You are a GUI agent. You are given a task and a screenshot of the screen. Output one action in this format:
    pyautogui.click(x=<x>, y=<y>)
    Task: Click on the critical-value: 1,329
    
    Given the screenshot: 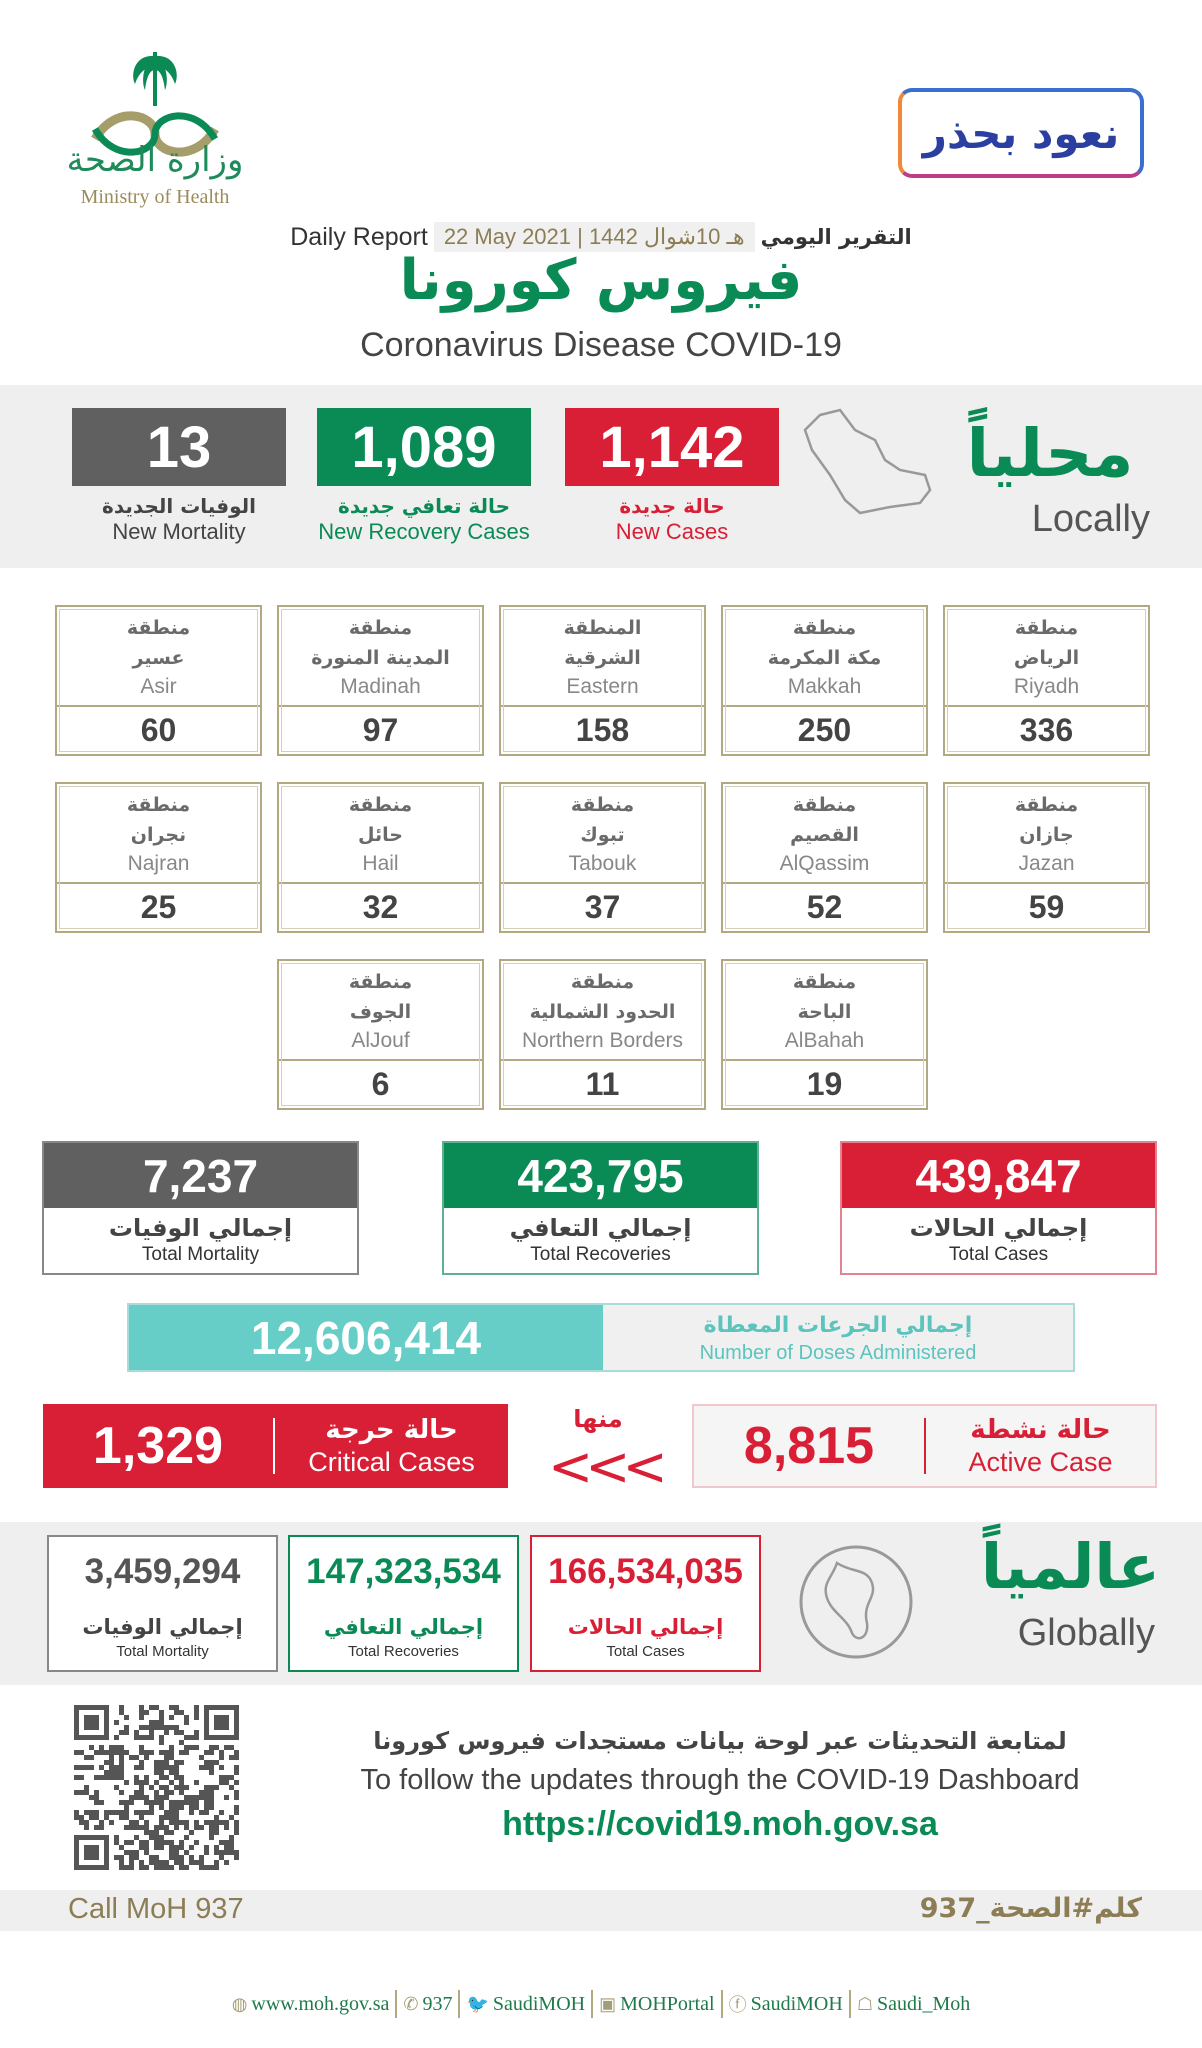 What is the action you would take?
    pyautogui.click(x=158, y=1446)
    